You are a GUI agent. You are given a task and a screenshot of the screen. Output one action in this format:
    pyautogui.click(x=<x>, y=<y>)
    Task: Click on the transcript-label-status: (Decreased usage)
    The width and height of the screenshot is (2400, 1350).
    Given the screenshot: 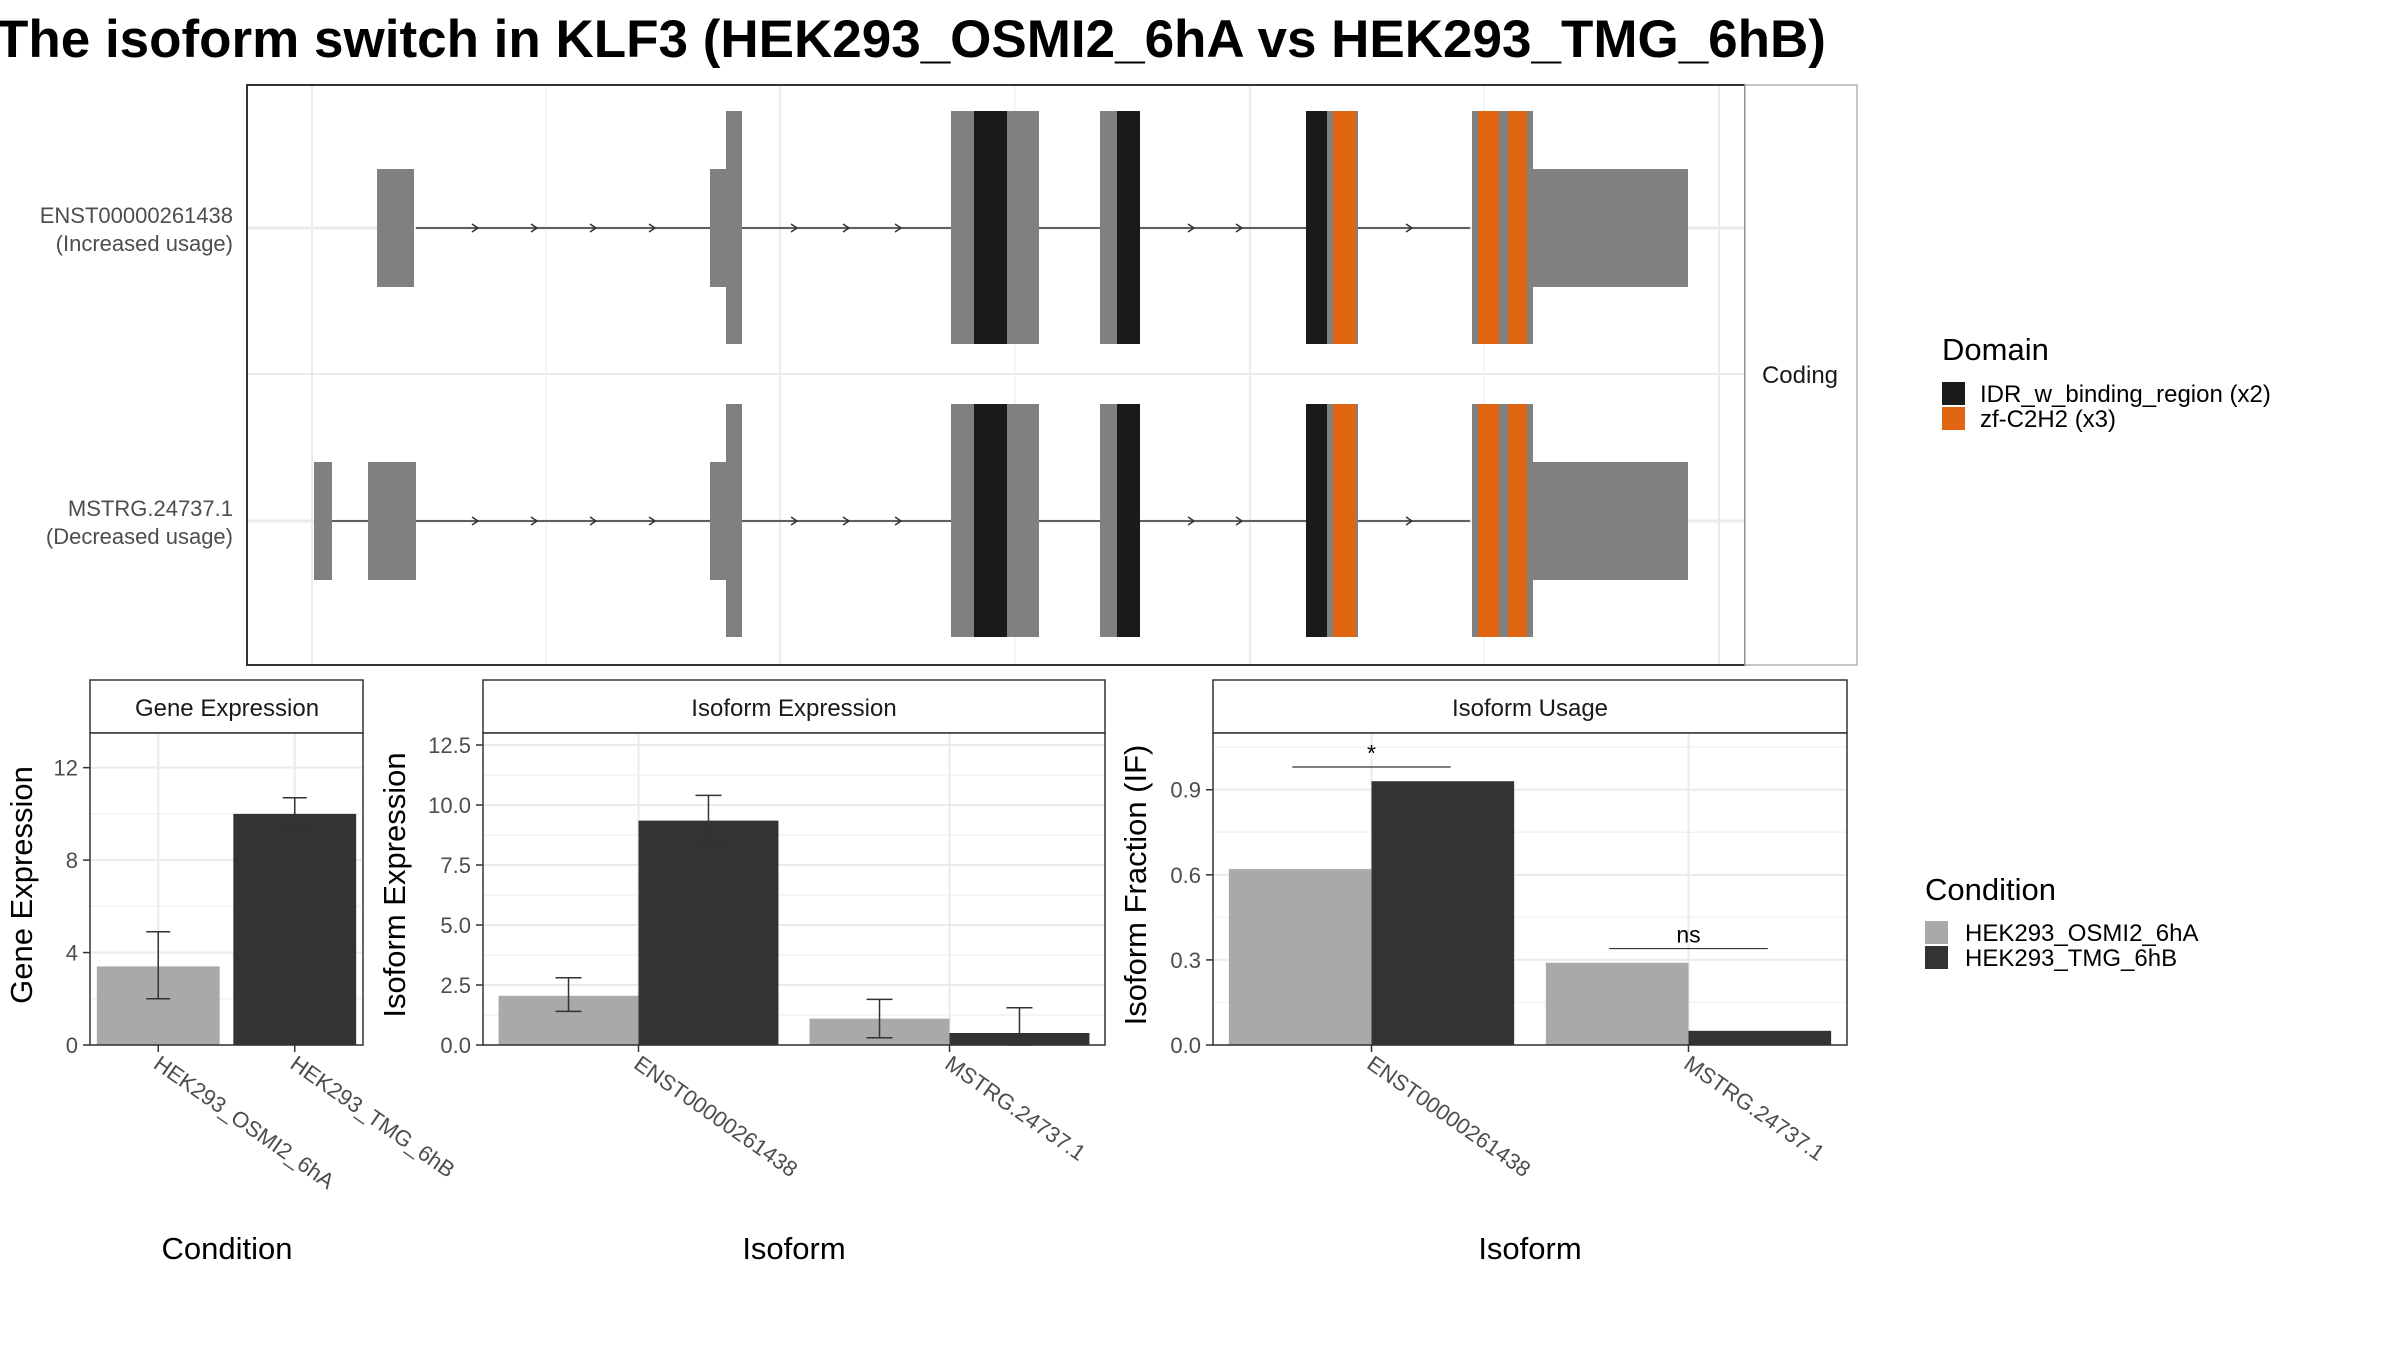 What is the action you would take?
    pyautogui.click(x=139, y=536)
    